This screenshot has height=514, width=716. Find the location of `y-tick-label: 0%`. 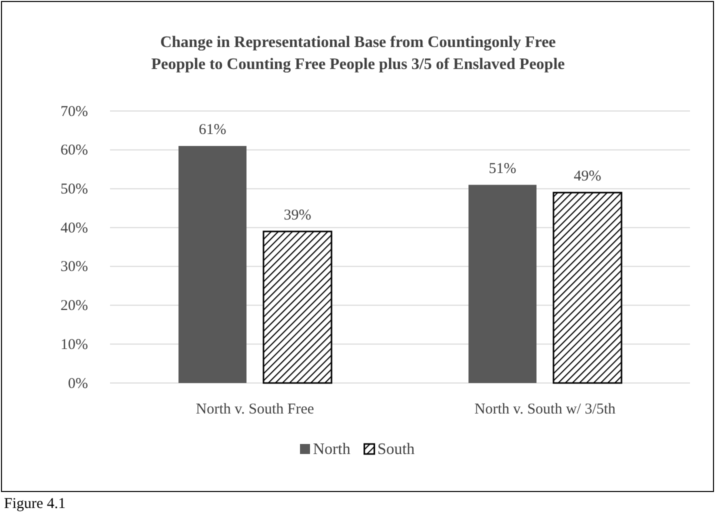

y-tick-label: 0% is located at coordinates (78, 384).